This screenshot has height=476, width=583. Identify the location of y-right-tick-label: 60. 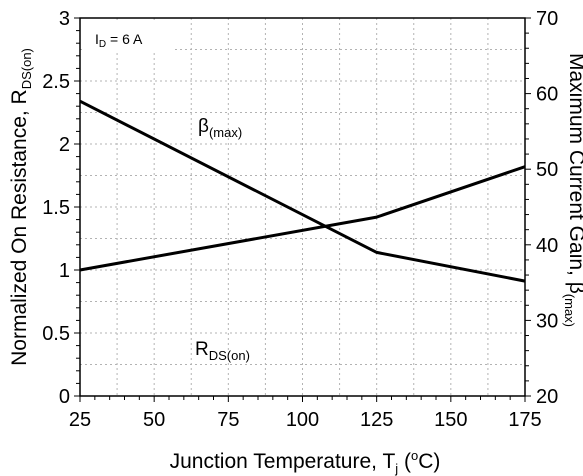
(547, 95).